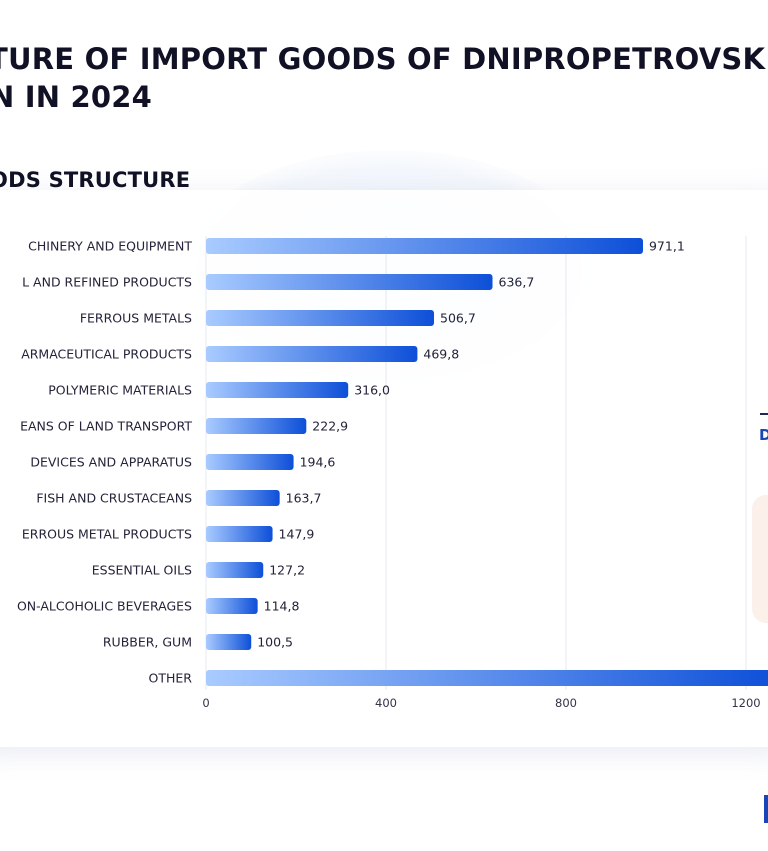 This screenshot has width=768, height=851. I want to click on x-tick-label: 800, so click(566, 703).